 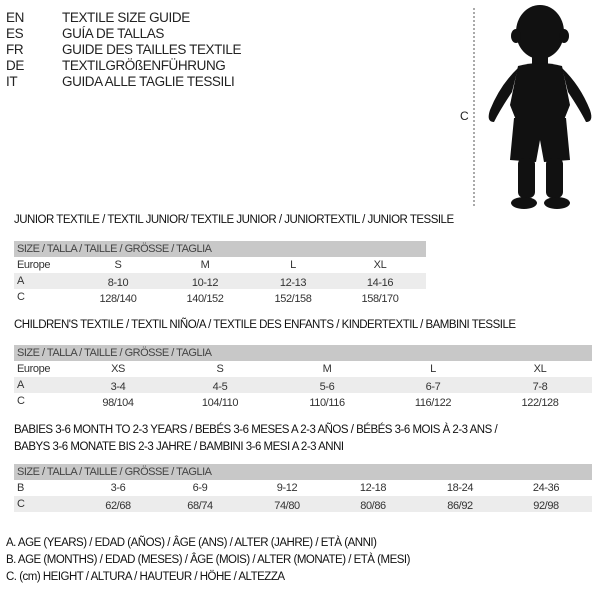 What do you see at coordinates (540, 387) in the screenshot?
I see `table-cell: 7-8` at bounding box center [540, 387].